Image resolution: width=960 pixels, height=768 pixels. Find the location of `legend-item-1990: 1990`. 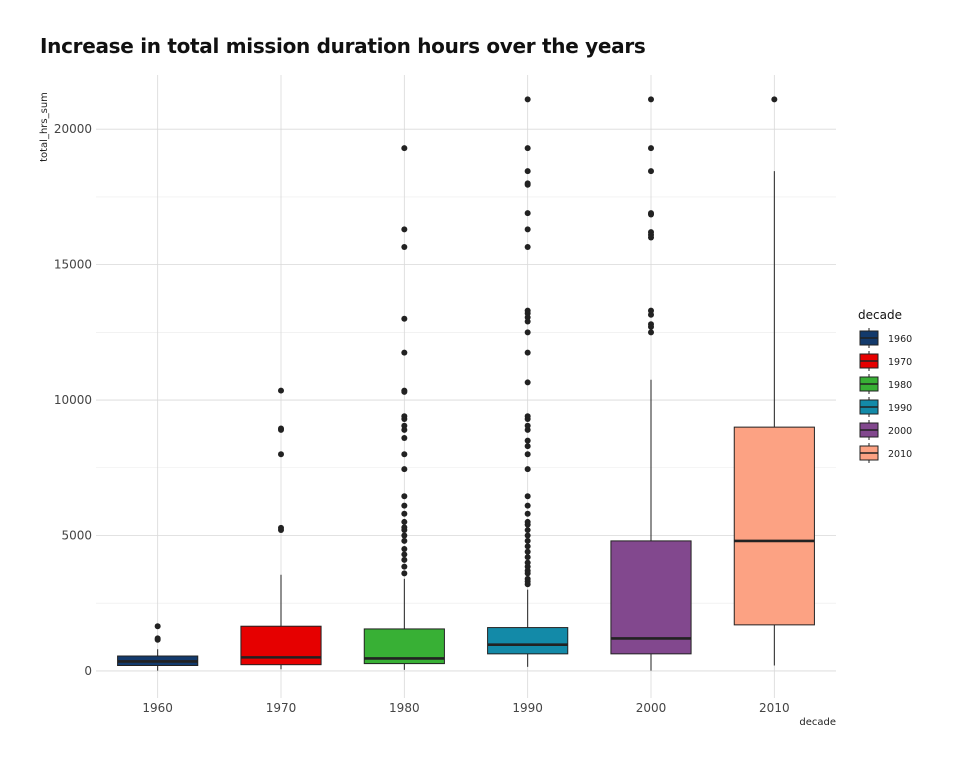

legend-item-1990: 1990 is located at coordinates (885, 407).